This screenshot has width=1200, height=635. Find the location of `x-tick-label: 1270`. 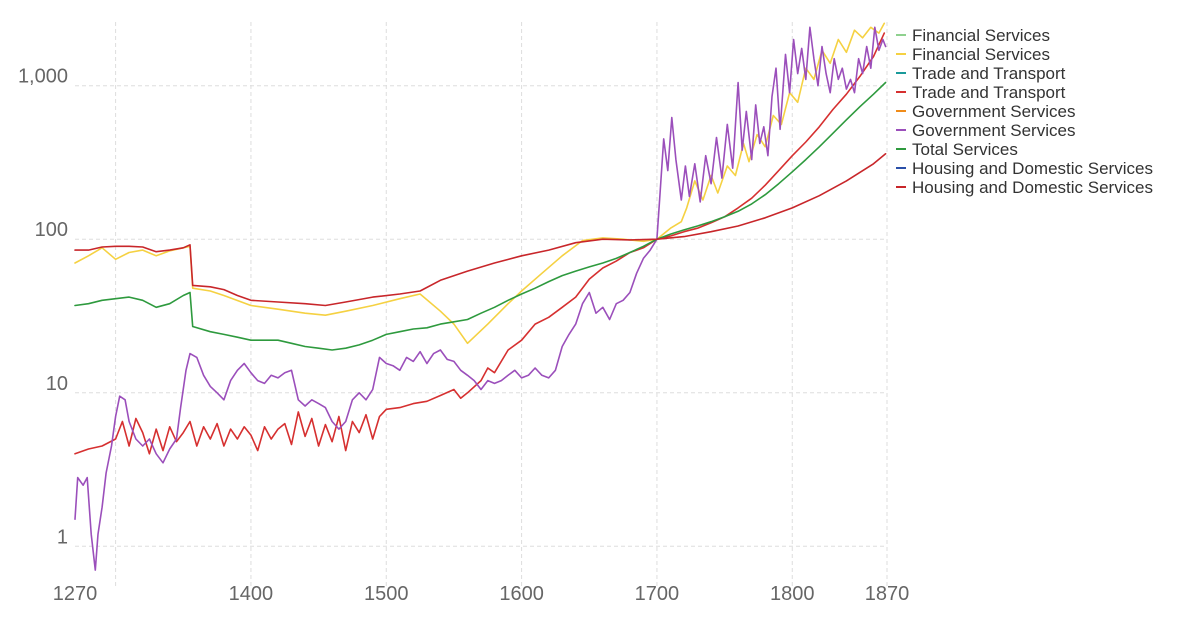

x-tick-label: 1270 is located at coordinates (75, 594).